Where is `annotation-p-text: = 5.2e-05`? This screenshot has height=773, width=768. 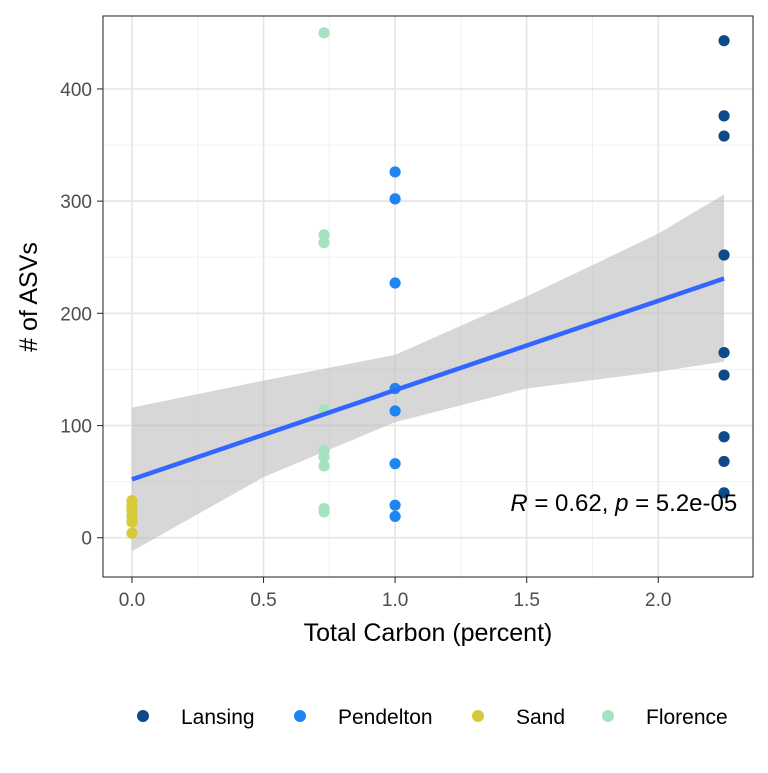
annotation-p-text: = 5.2e-05 is located at coordinates (682, 503).